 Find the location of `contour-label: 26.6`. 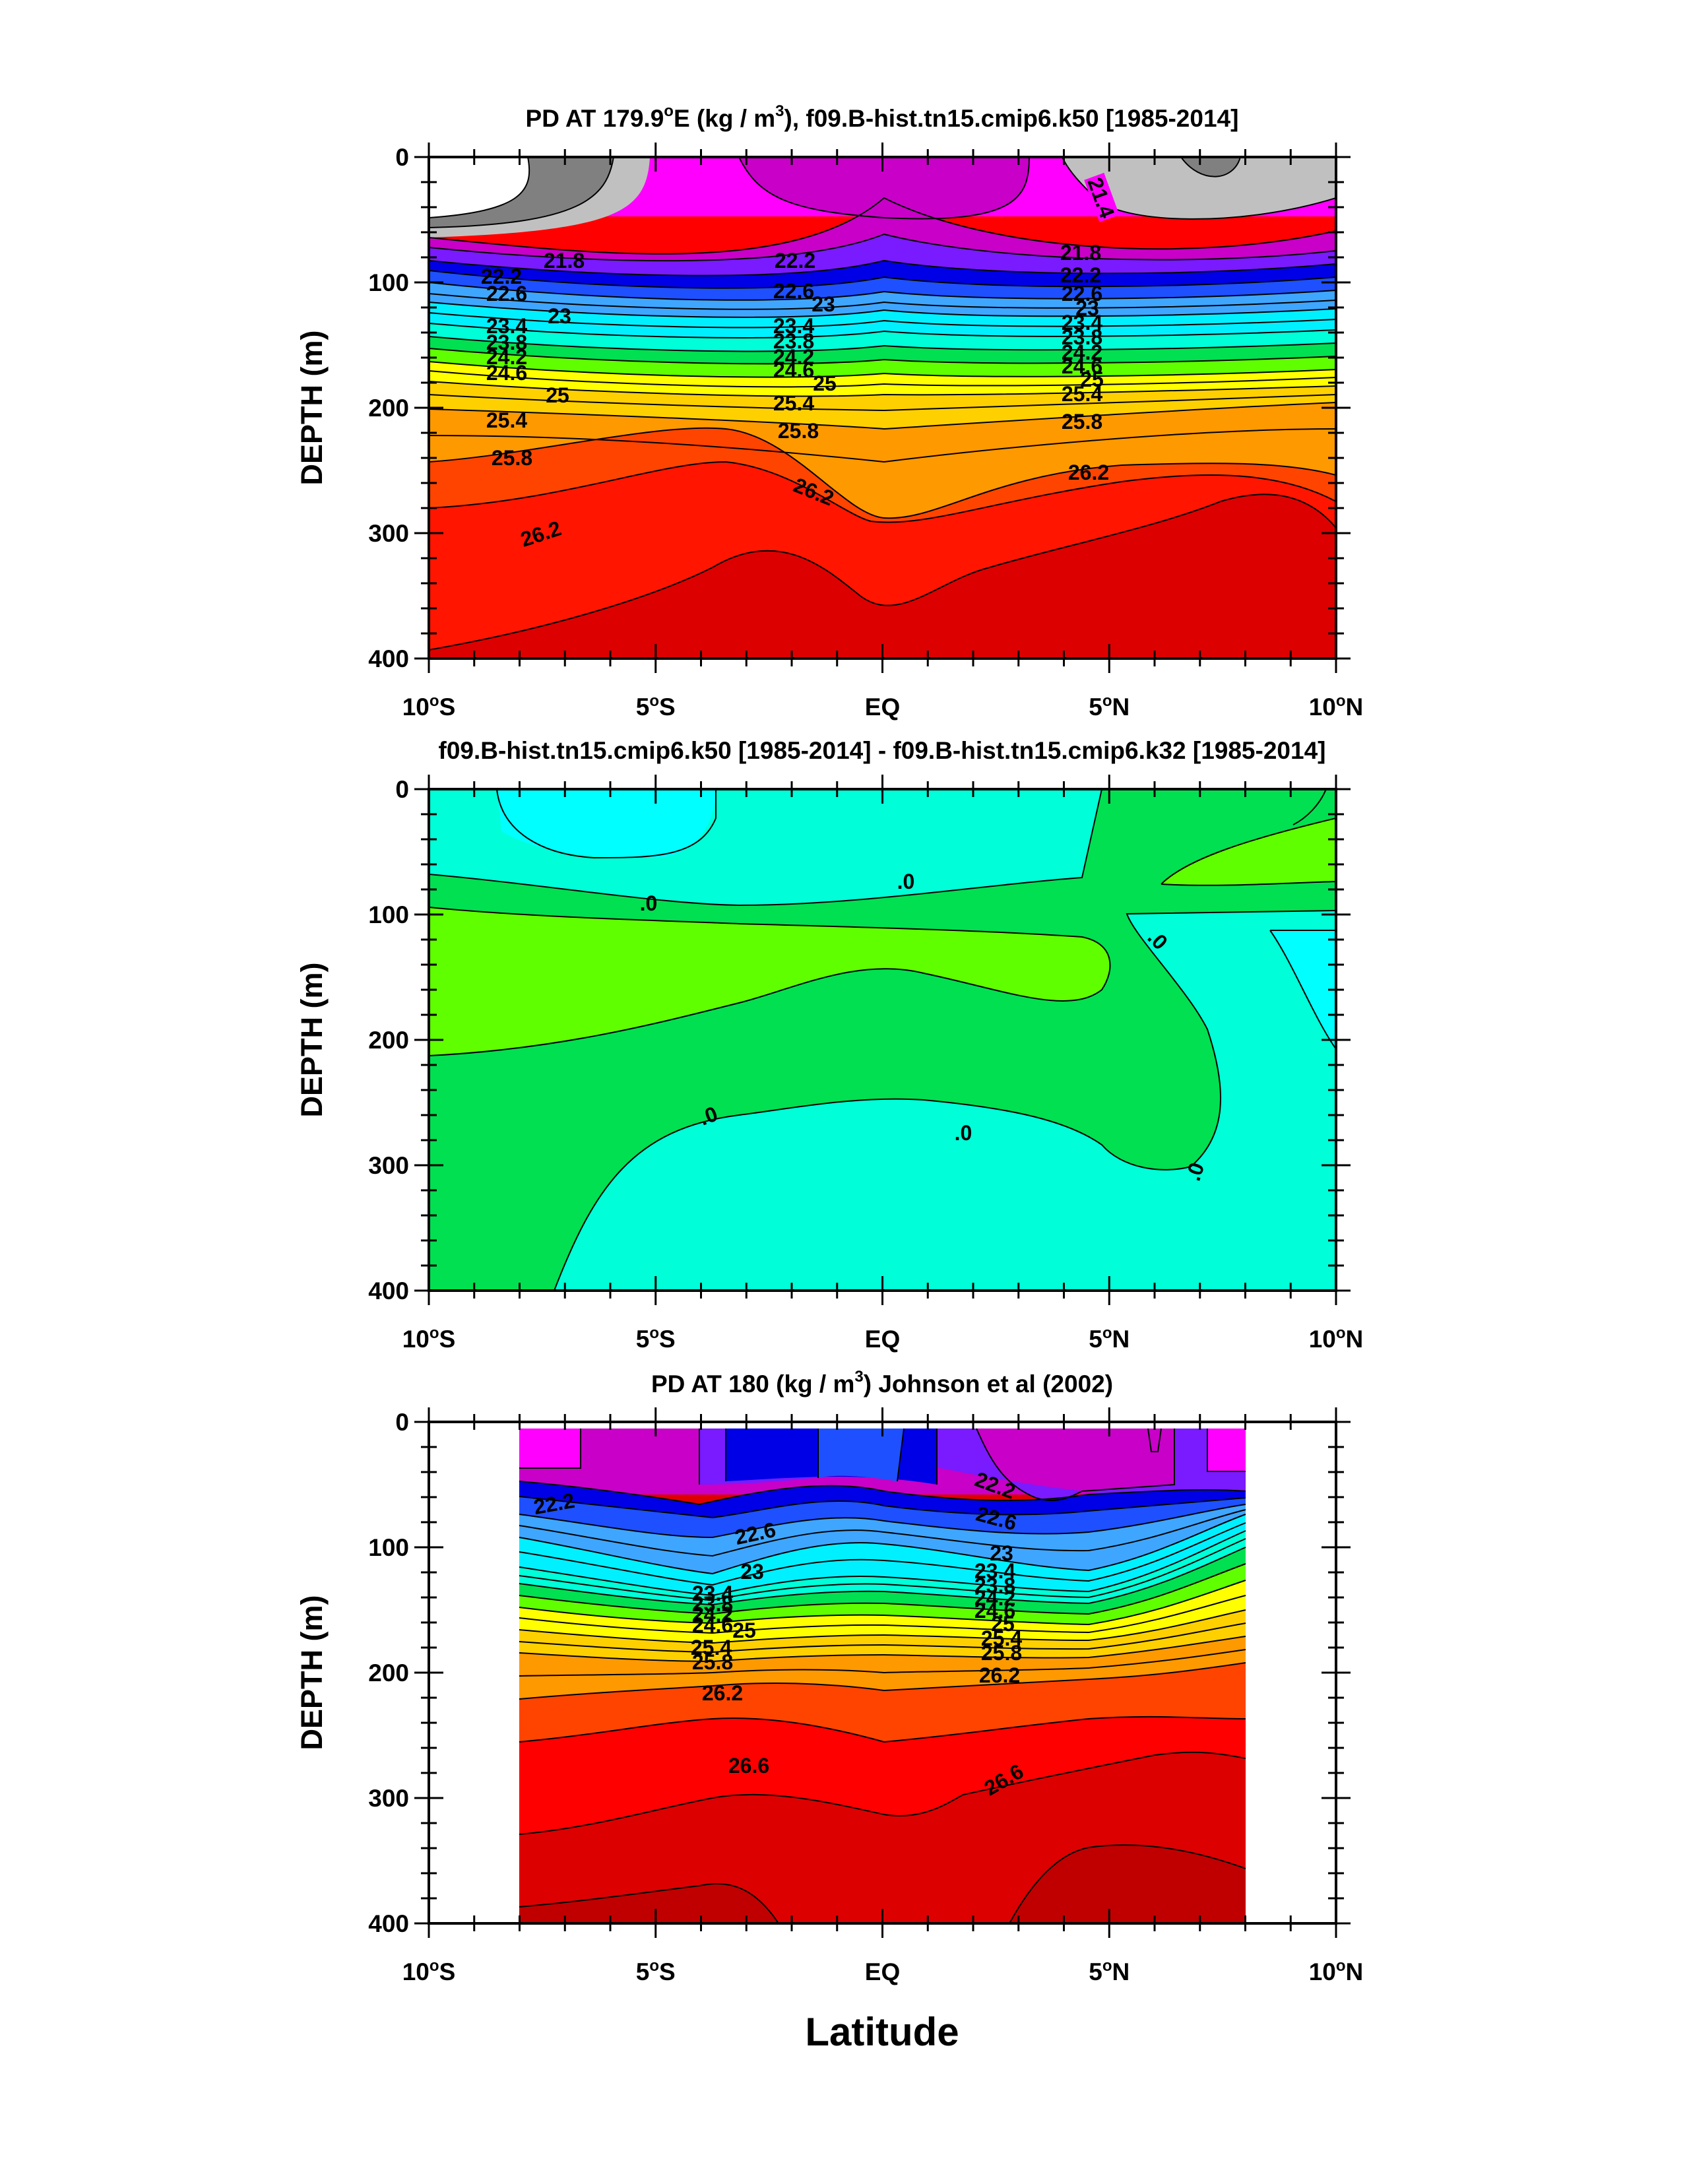

contour-label: 26.6 is located at coordinates (748, 1766).